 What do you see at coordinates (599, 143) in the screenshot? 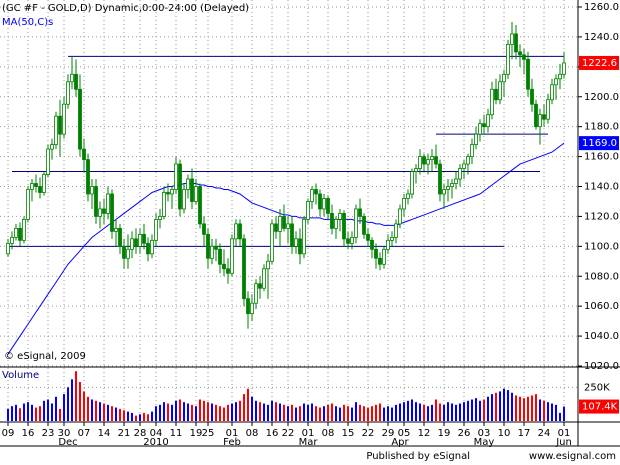
I see `ma-value-label-box` at bounding box center [599, 143].